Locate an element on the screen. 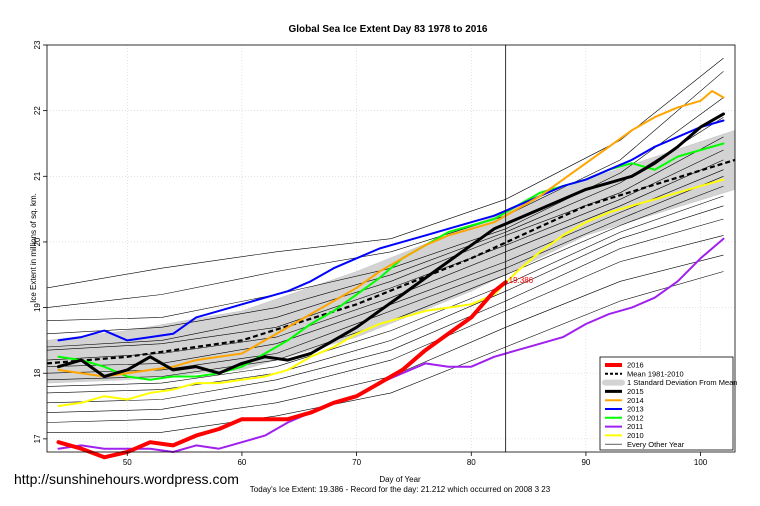  legend-label-9: Every Other Year is located at coordinates (656, 444).